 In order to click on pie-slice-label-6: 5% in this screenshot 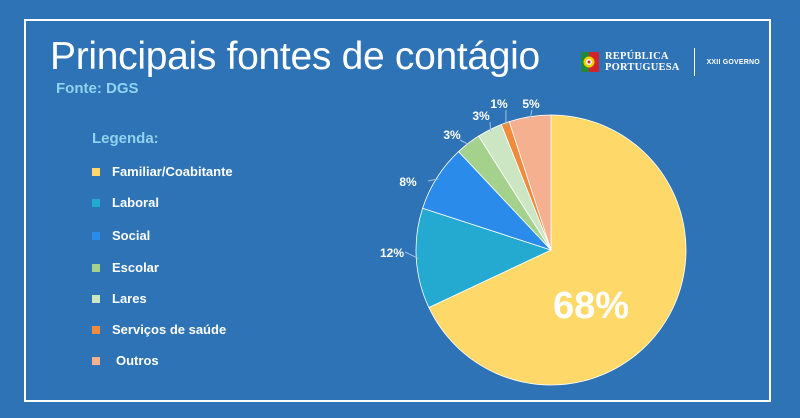, I will do `click(531, 104)`.